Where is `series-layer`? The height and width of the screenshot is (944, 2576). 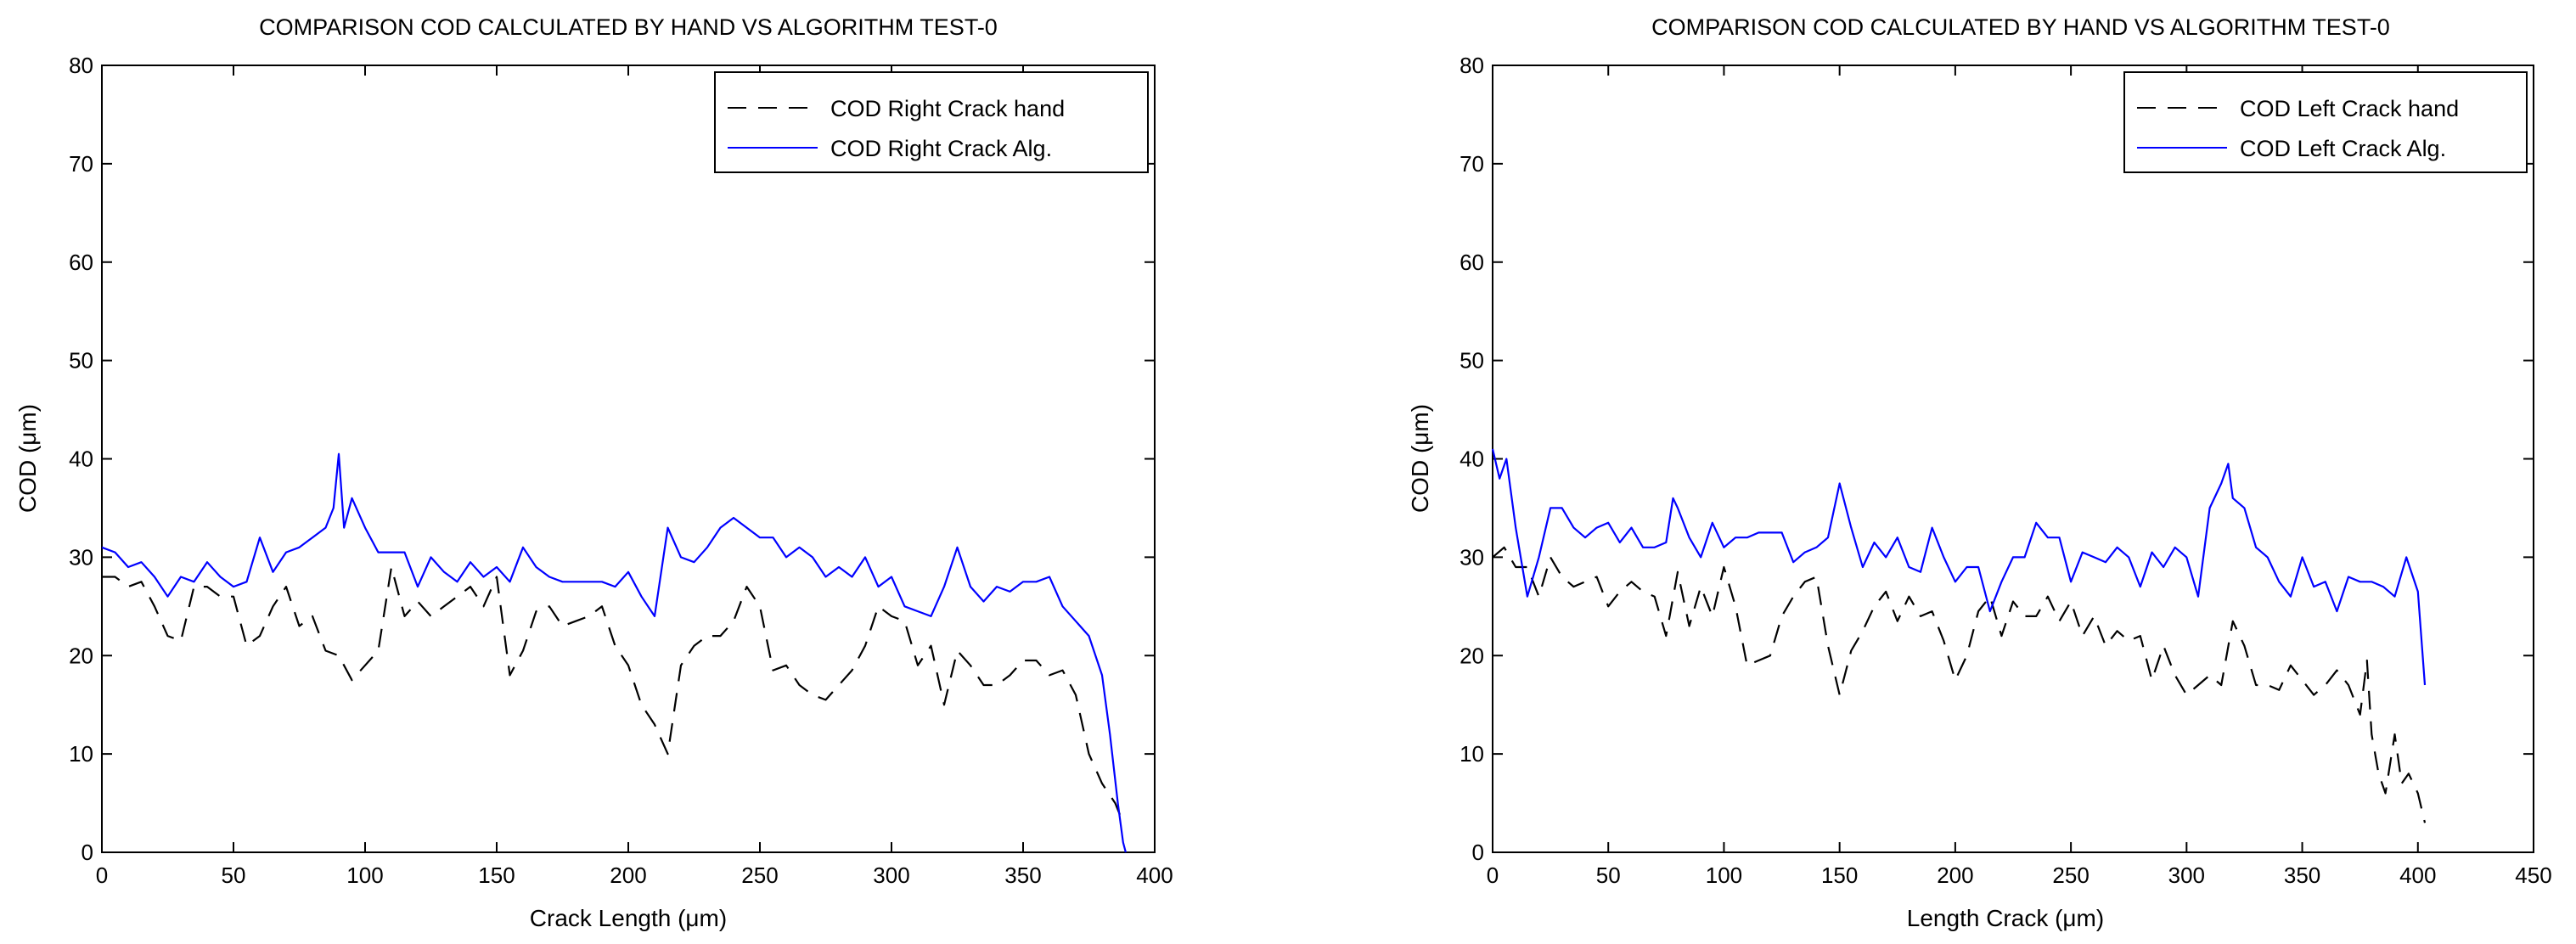
series-layer is located at coordinates (1959, 635).